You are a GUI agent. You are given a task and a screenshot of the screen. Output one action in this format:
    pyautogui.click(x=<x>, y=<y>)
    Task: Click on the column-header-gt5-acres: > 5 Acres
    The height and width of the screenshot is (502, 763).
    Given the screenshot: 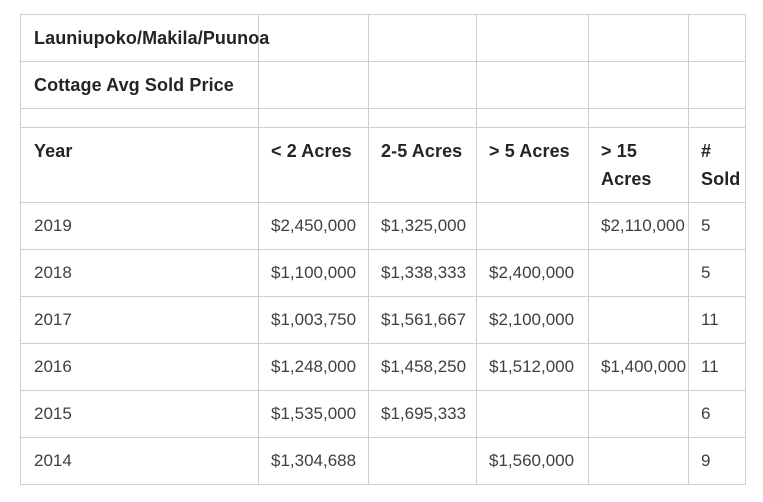 What is the action you would take?
    pyautogui.click(x=532, y=165)
    